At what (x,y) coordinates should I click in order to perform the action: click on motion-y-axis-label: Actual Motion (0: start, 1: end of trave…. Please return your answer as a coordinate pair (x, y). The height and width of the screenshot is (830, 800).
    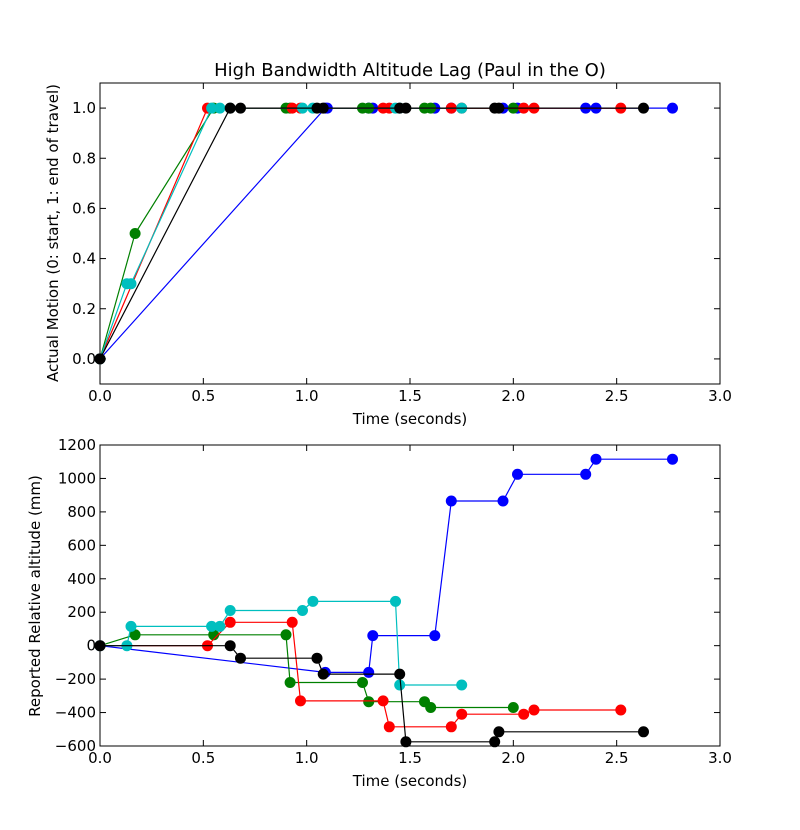
    Looking at the image, I should click on (53, 233).